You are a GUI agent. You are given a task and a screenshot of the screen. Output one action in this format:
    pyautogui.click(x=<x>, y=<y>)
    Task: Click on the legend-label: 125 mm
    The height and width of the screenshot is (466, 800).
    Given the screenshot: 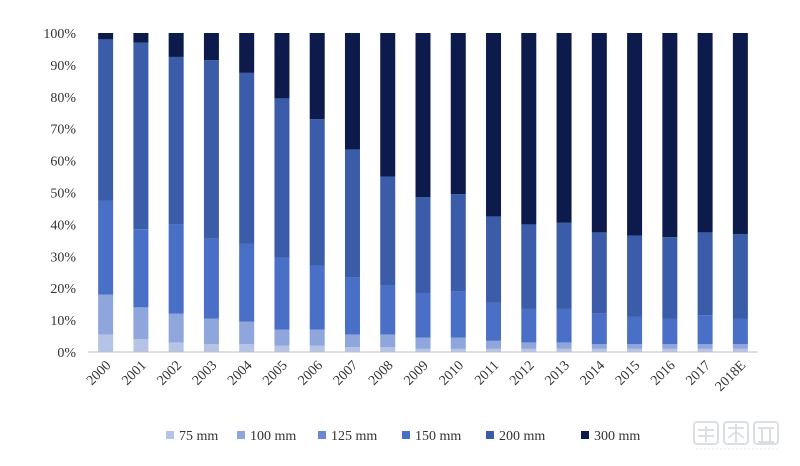 What is the action you would take?
    pyautogui.click(x=354, y=436)
    